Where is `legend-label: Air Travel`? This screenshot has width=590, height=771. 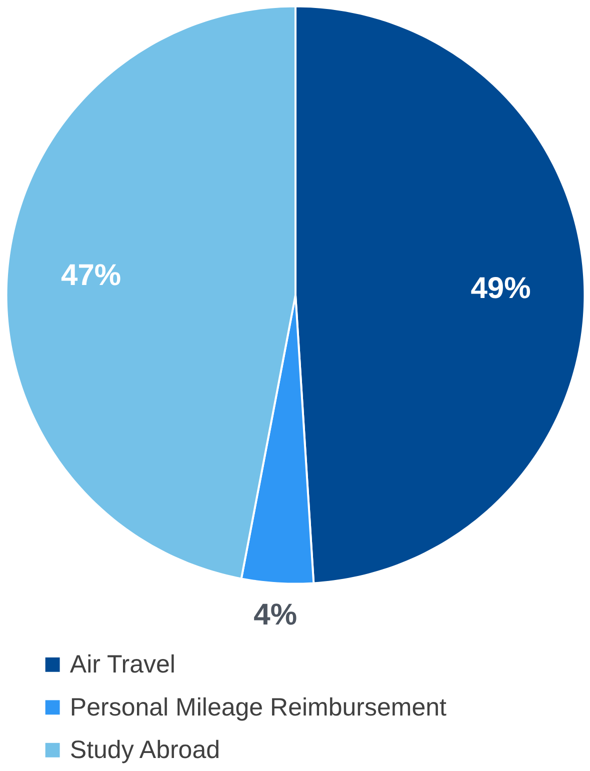
legend-label: Air Travel is located at coordinates (123, 664).